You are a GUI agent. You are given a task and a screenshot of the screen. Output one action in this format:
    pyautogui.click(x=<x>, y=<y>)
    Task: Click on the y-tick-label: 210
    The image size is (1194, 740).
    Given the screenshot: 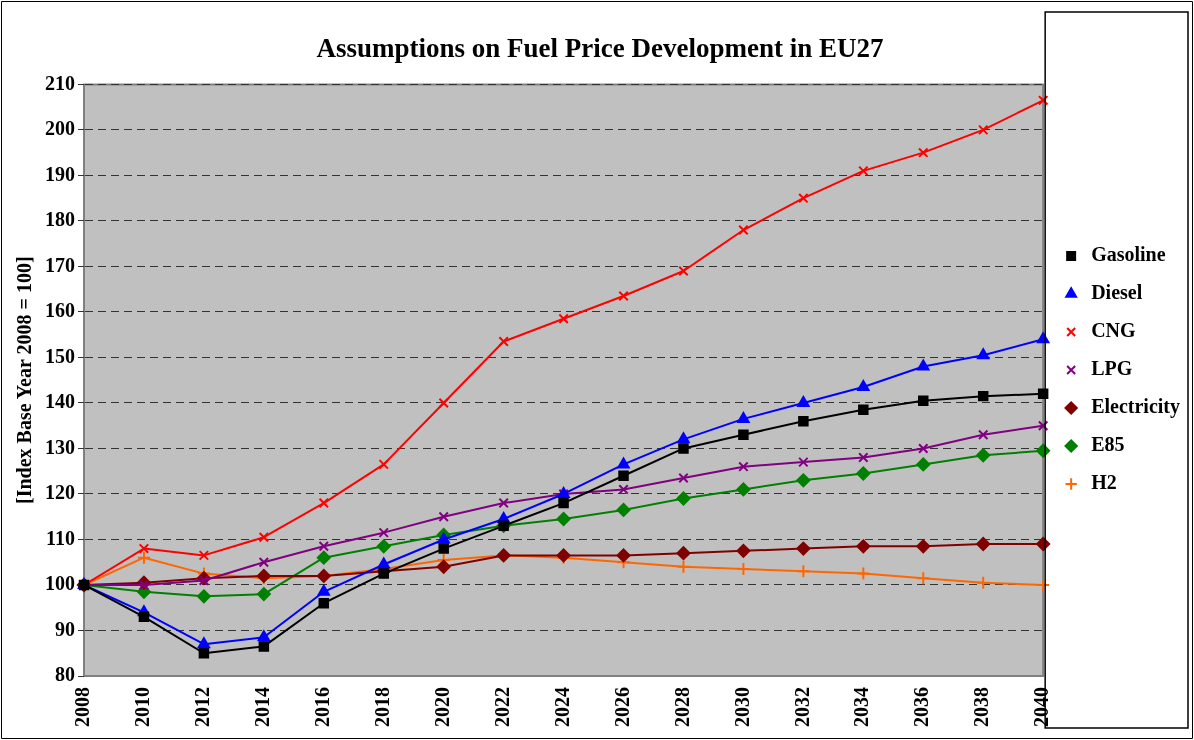 What is the action you would take?
    pyautogui.click(x=60, y=82)
    